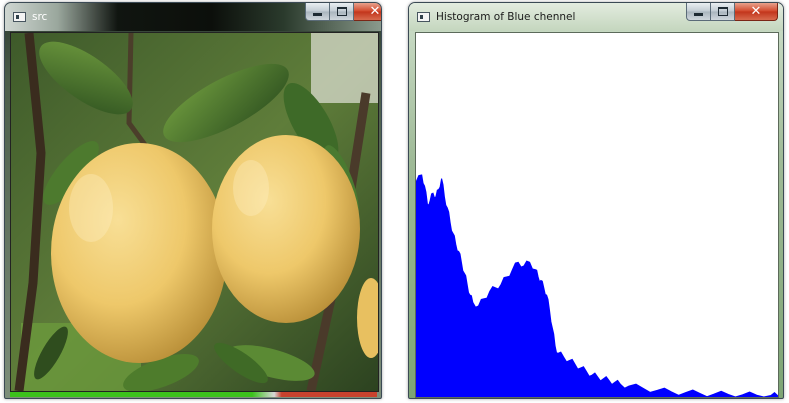 This screenshot has width=789, height=403. I want to click on title-bar: Histogram of Blue chennel ✕, so click(596, 17).